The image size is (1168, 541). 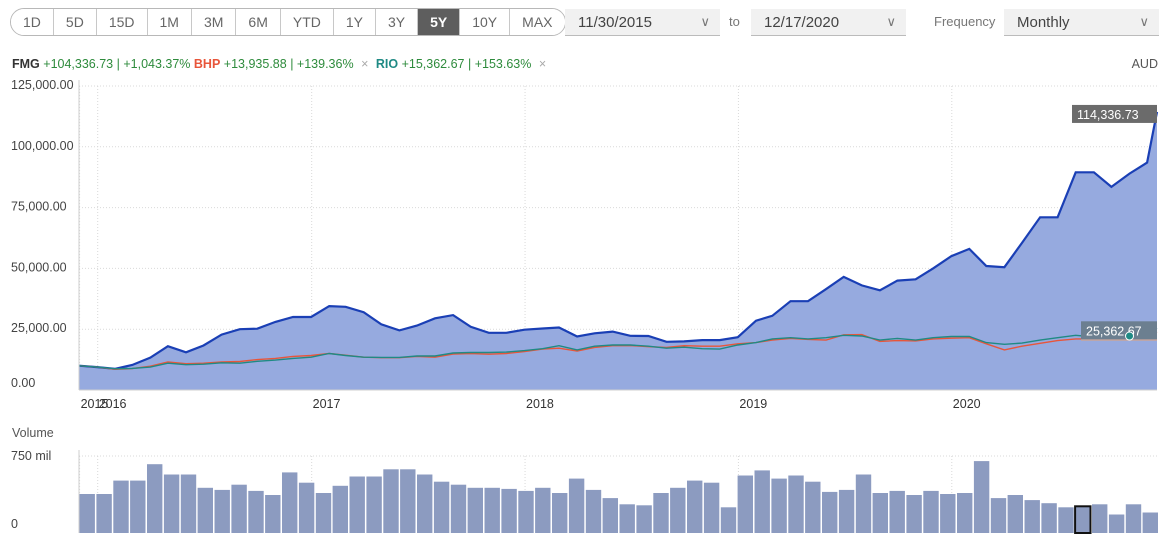 What do you see at coordinates (258, 22) in the screenshot?
I see `range-button-6m: 6M` at bounding box center [258, 22].